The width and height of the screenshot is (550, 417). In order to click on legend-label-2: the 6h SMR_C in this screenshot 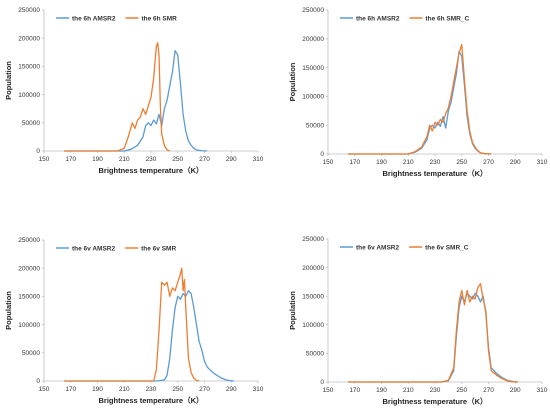, I will do `click(447, 18)`.